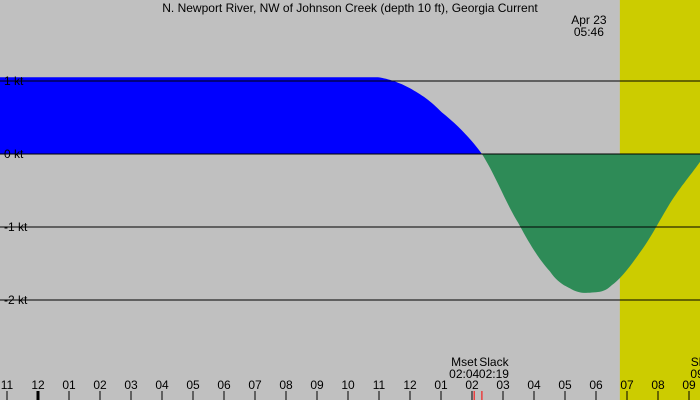  What do you see at coordinates (16, 300) in the screenshot?
I see `y-tick-label: -2 kt` at bounding box center [16, 300].